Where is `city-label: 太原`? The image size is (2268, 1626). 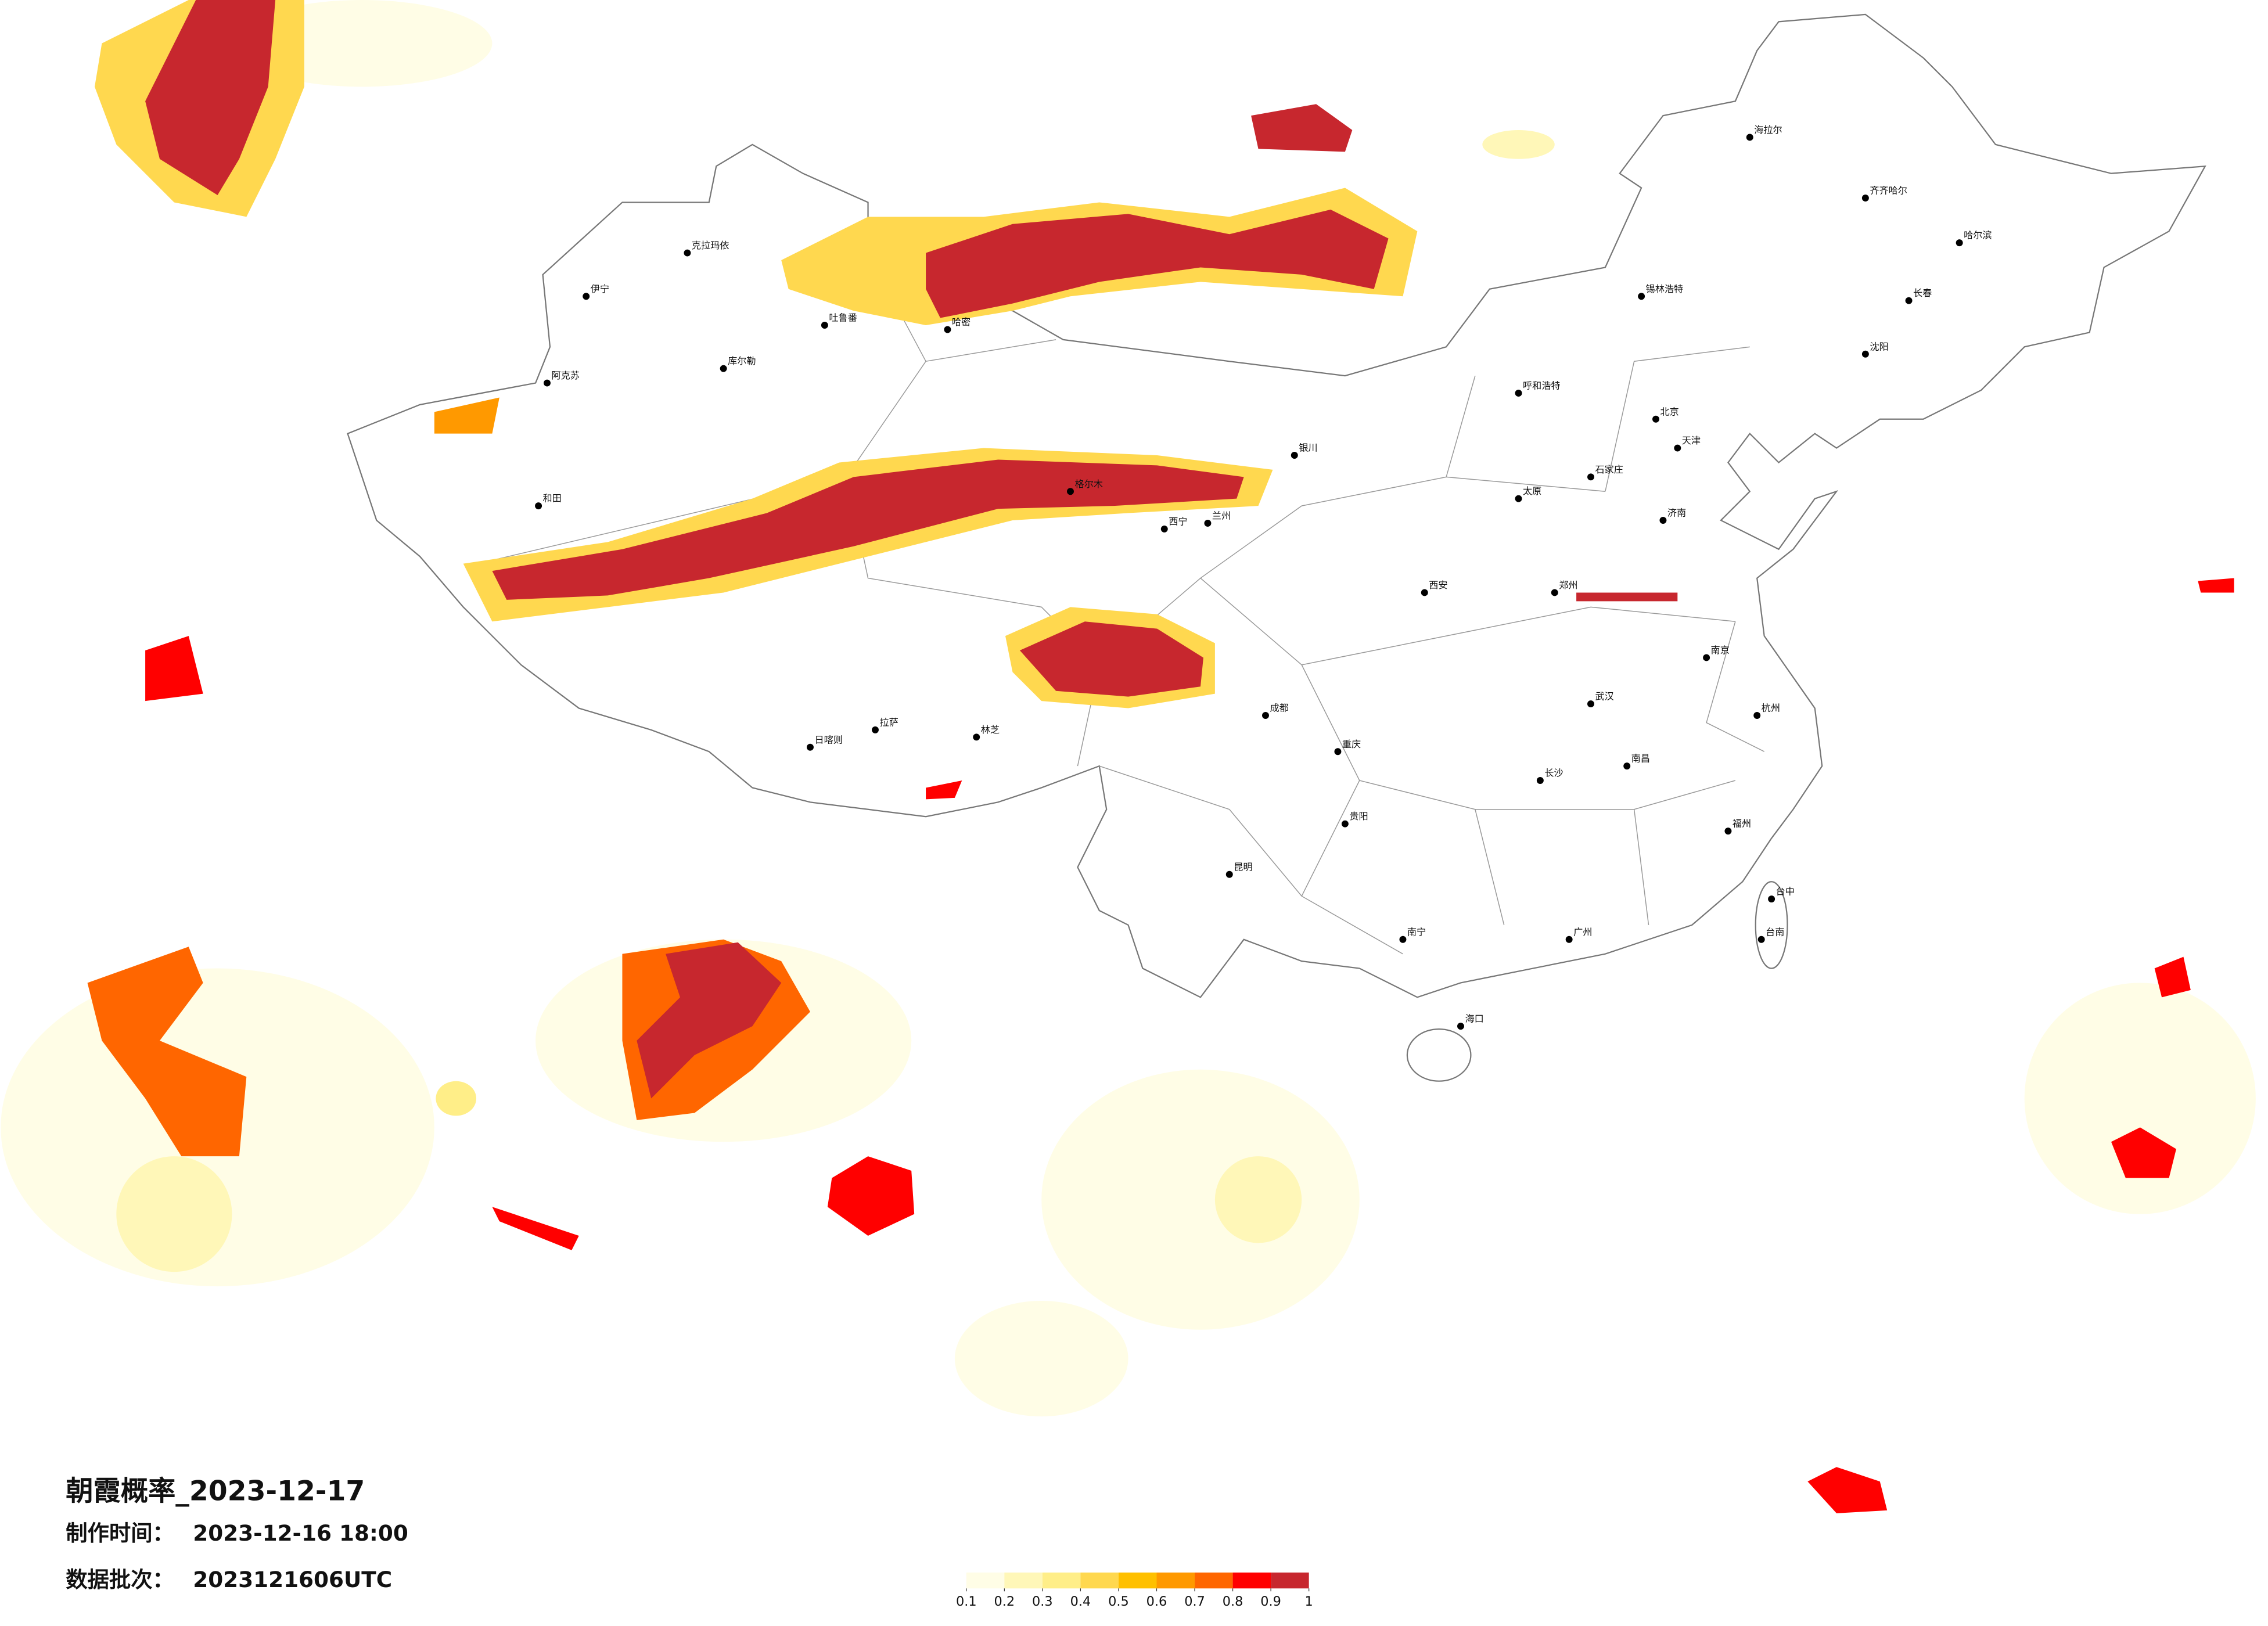 city-label: 太原 is located at coordinates (1532, 491).